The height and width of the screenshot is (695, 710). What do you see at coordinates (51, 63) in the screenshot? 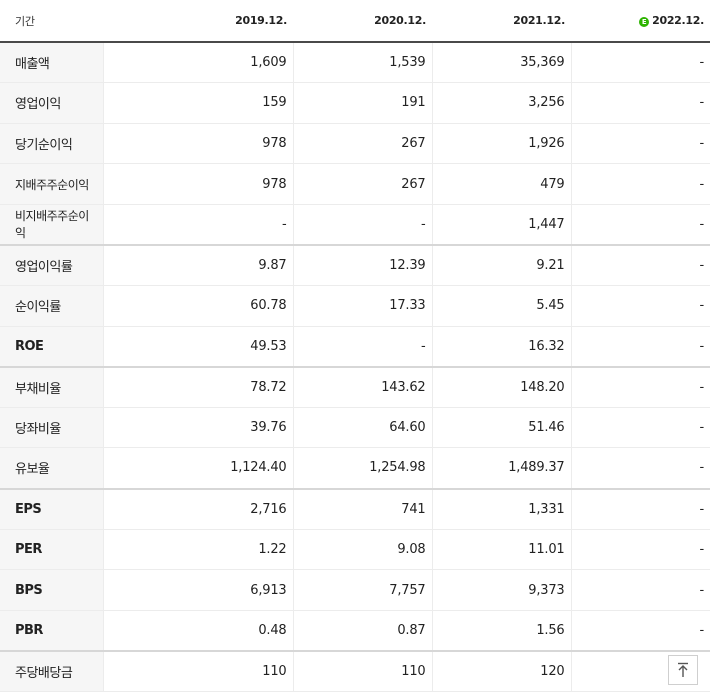
I see `row-label: 매출액` at bounding box center [51, 63].